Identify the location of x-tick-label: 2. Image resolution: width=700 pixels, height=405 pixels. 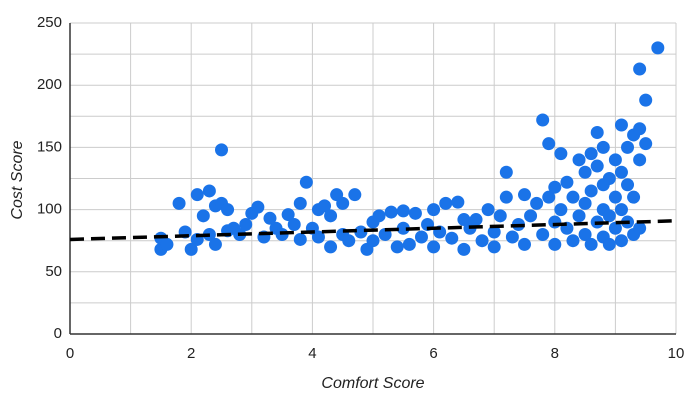
(191, 353).